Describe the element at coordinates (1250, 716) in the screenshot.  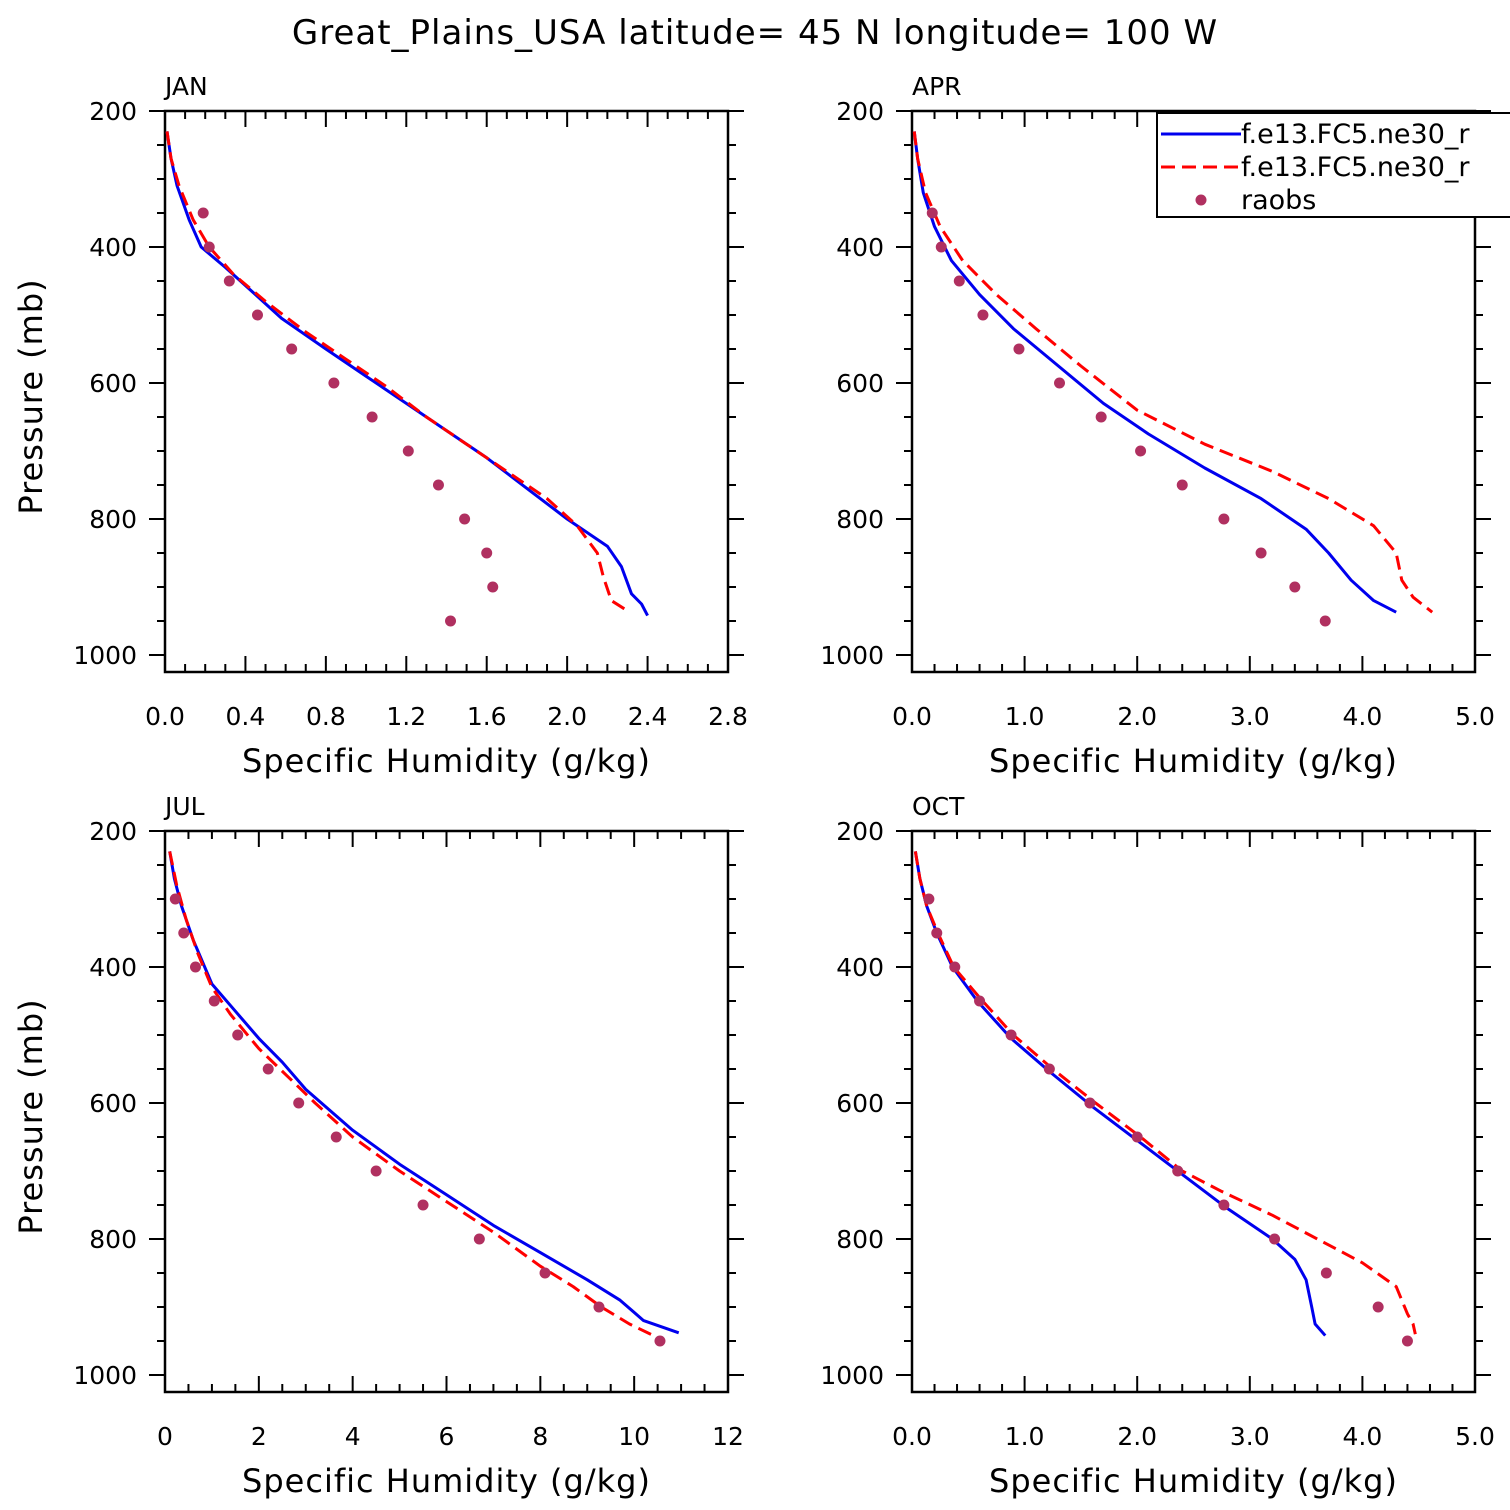
I see `x-tick-label: 3.0` at that location.